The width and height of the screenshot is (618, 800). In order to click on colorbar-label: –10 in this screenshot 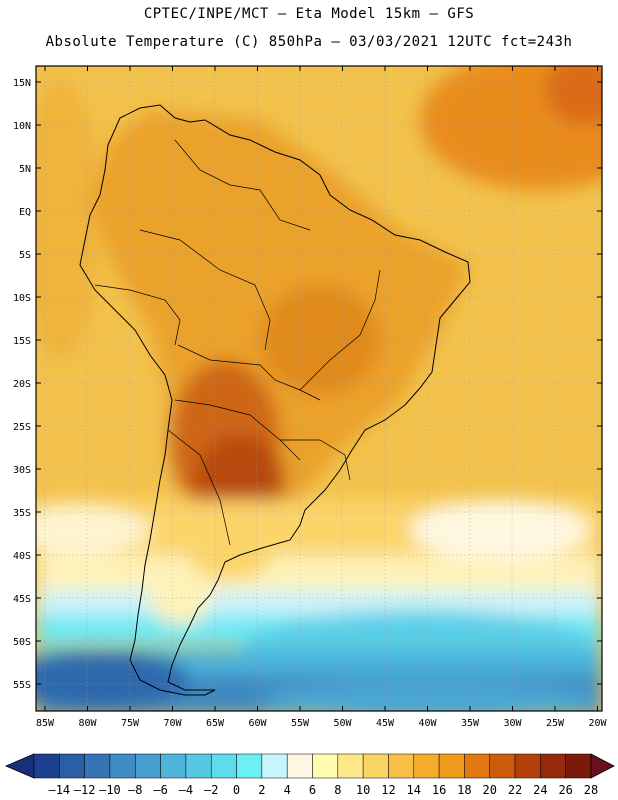, I will do `click(110, 790)`.